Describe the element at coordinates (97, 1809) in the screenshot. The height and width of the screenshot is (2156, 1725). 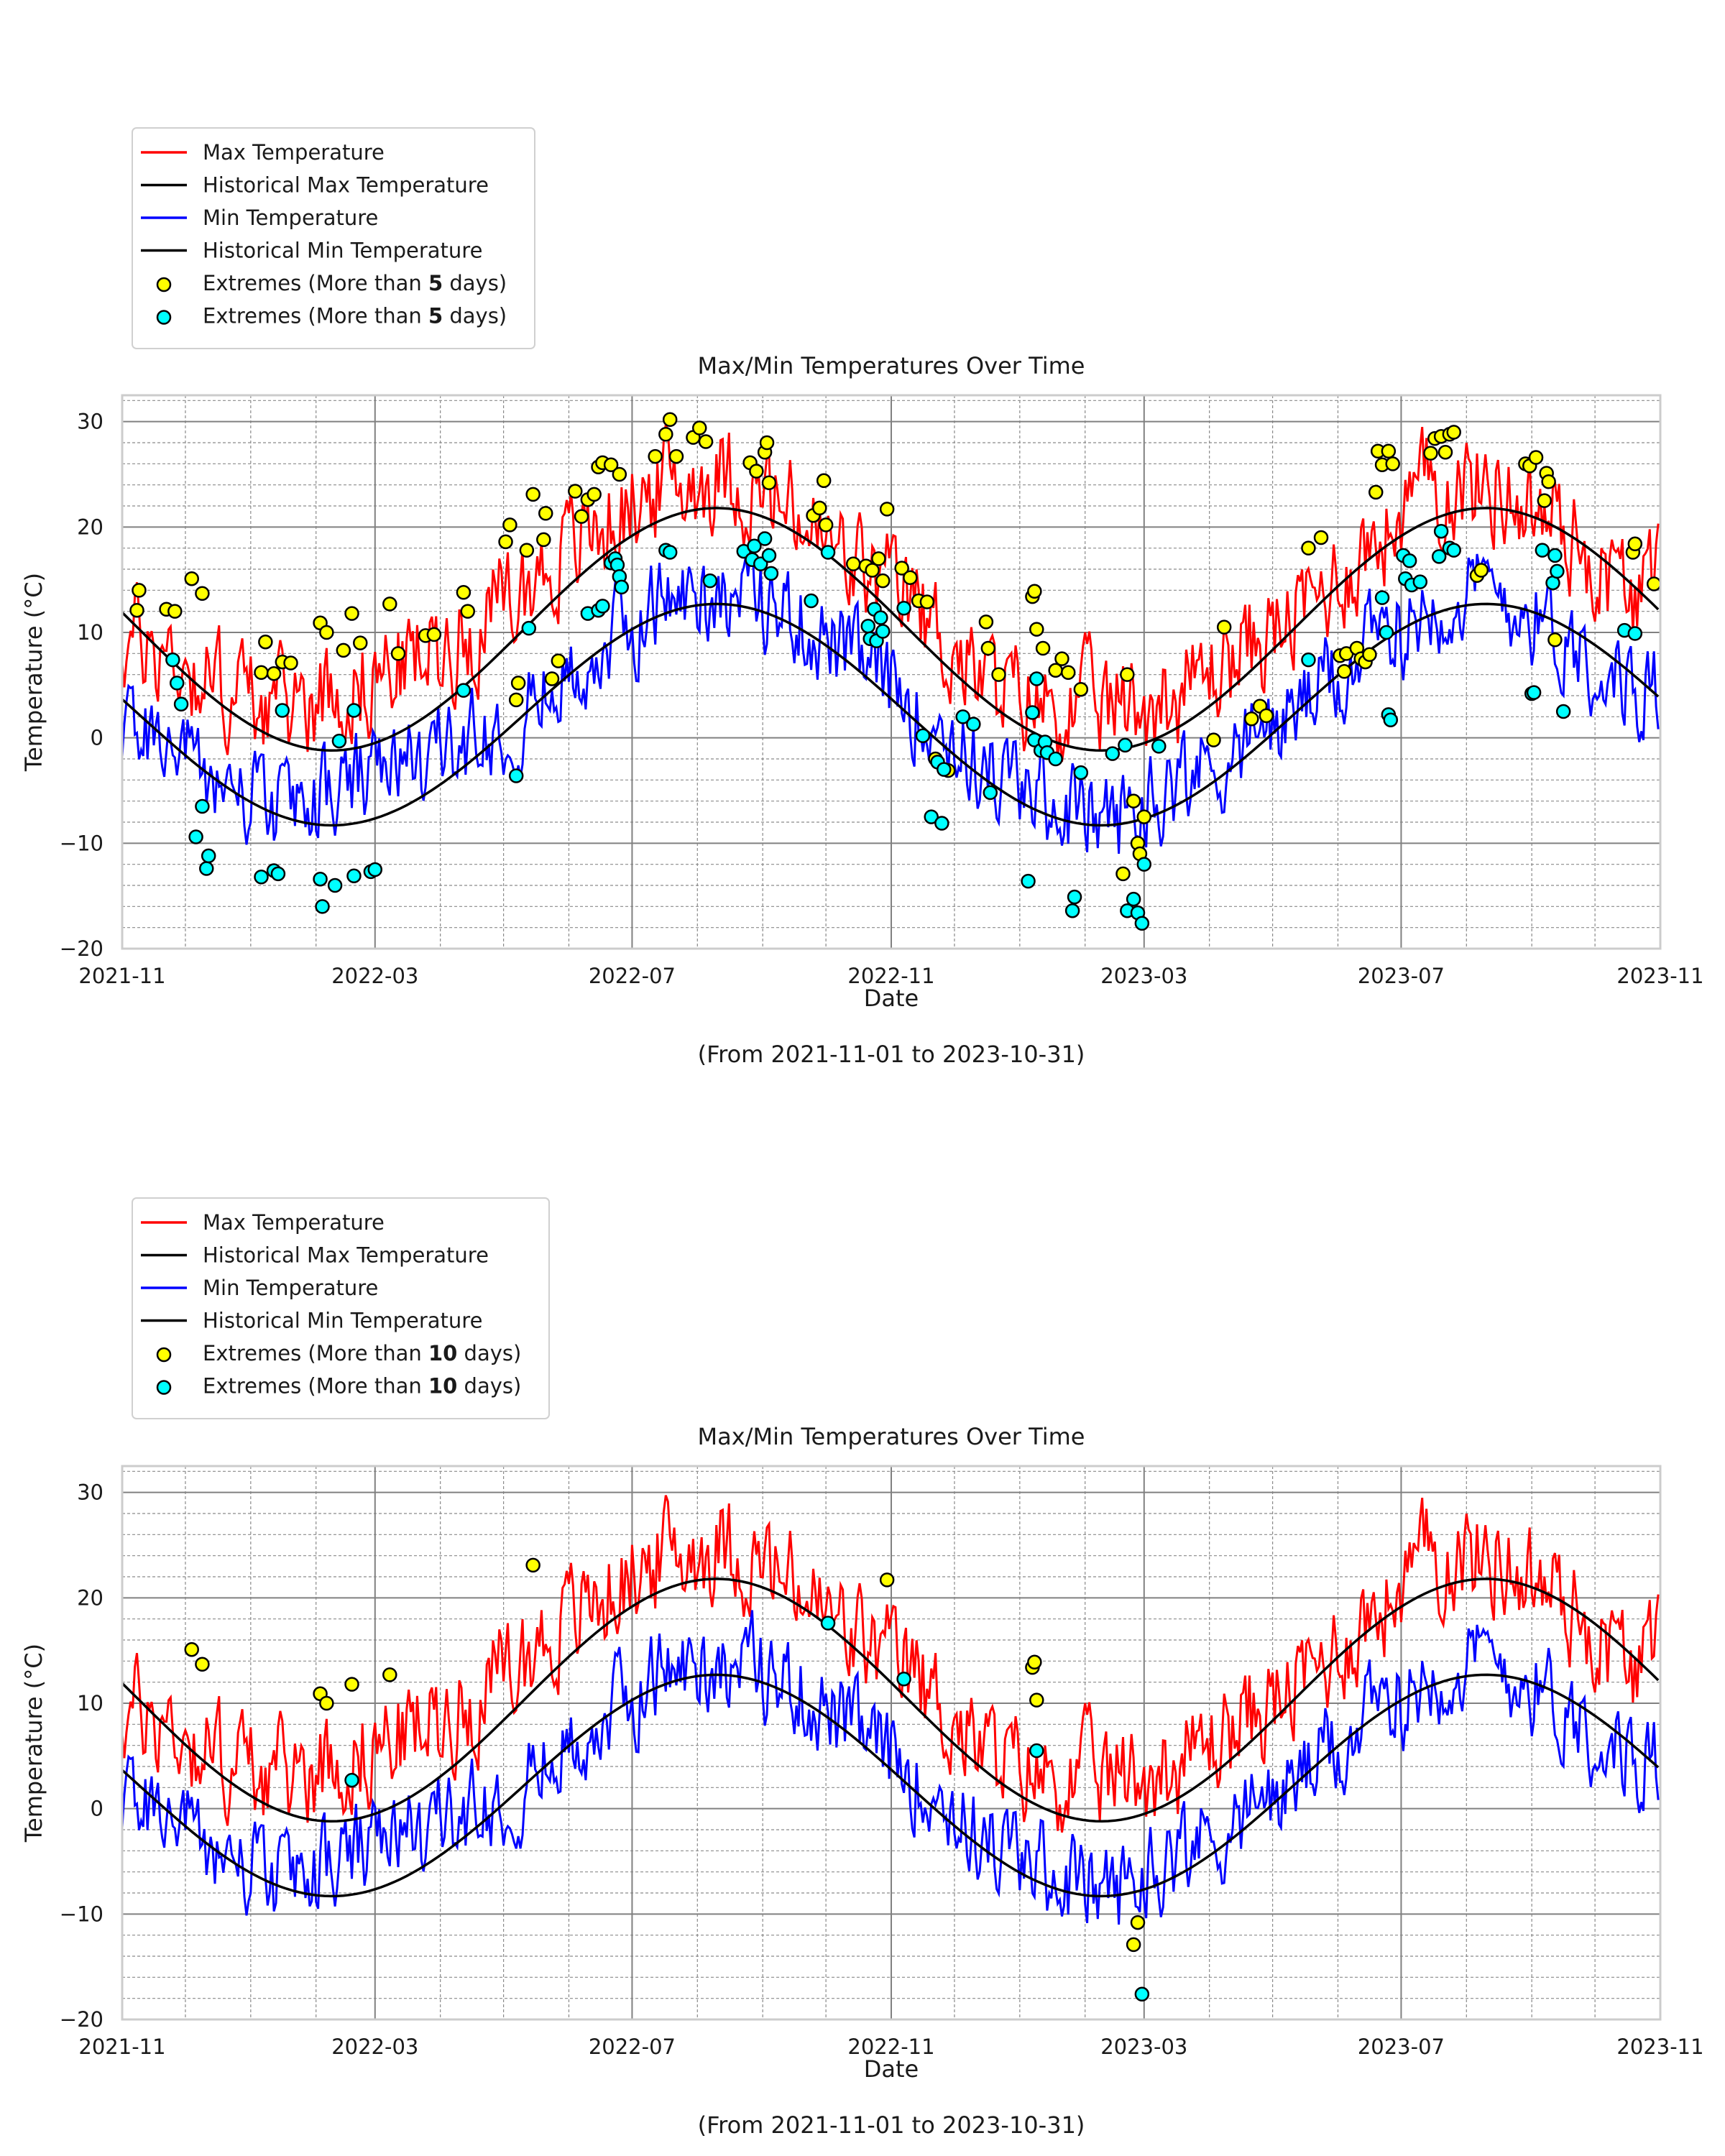
I see `y-tick-label: 0` at that location.